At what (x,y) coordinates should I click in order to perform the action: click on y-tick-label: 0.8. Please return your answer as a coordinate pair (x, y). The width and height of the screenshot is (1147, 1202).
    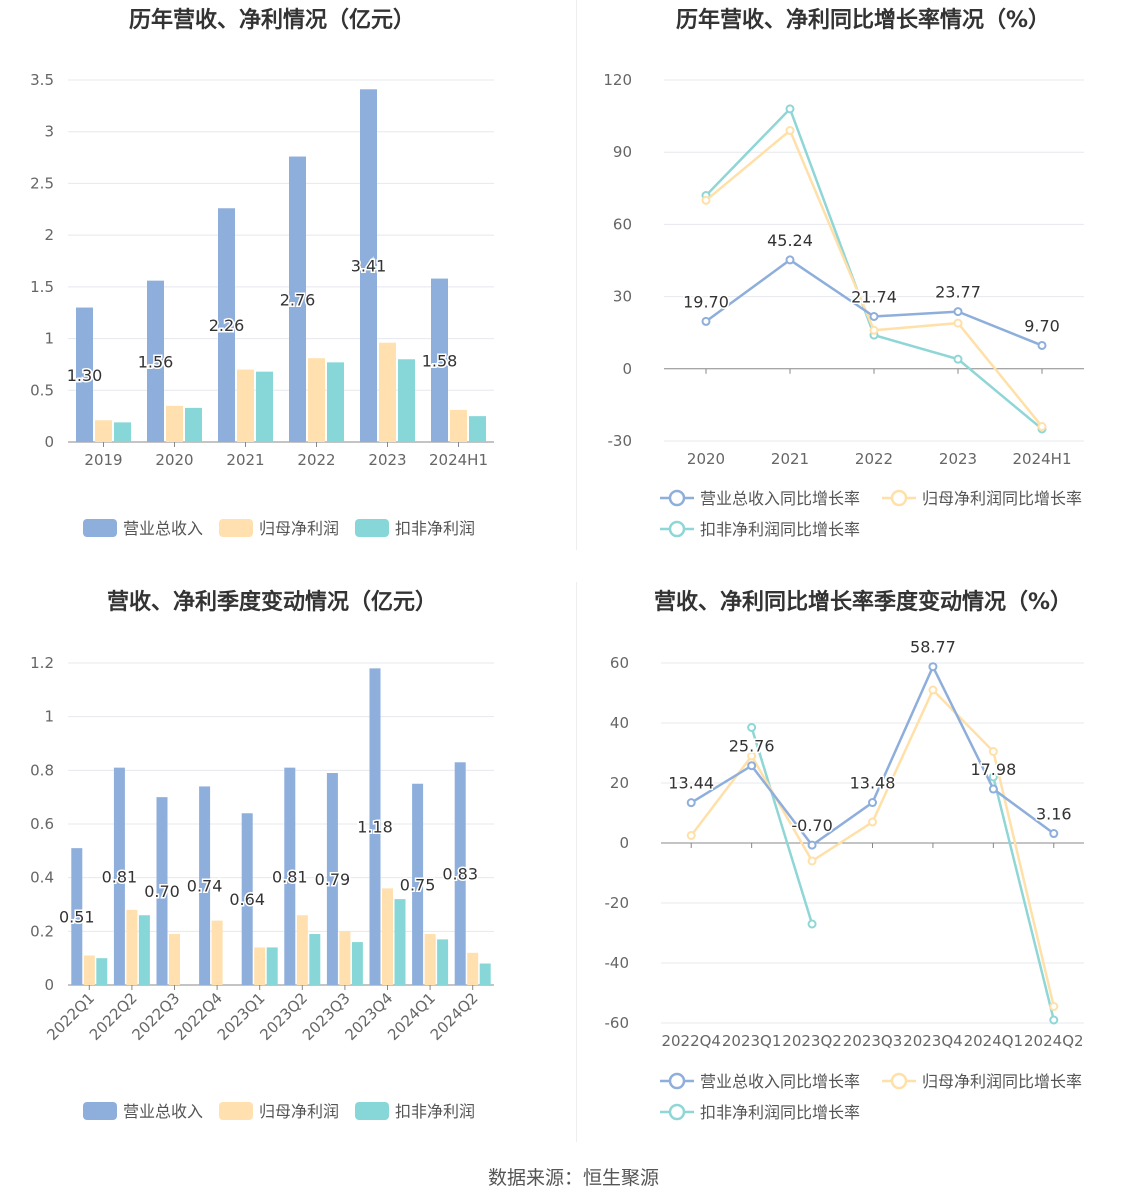
    Looking at the image, I should click on (42, 770).